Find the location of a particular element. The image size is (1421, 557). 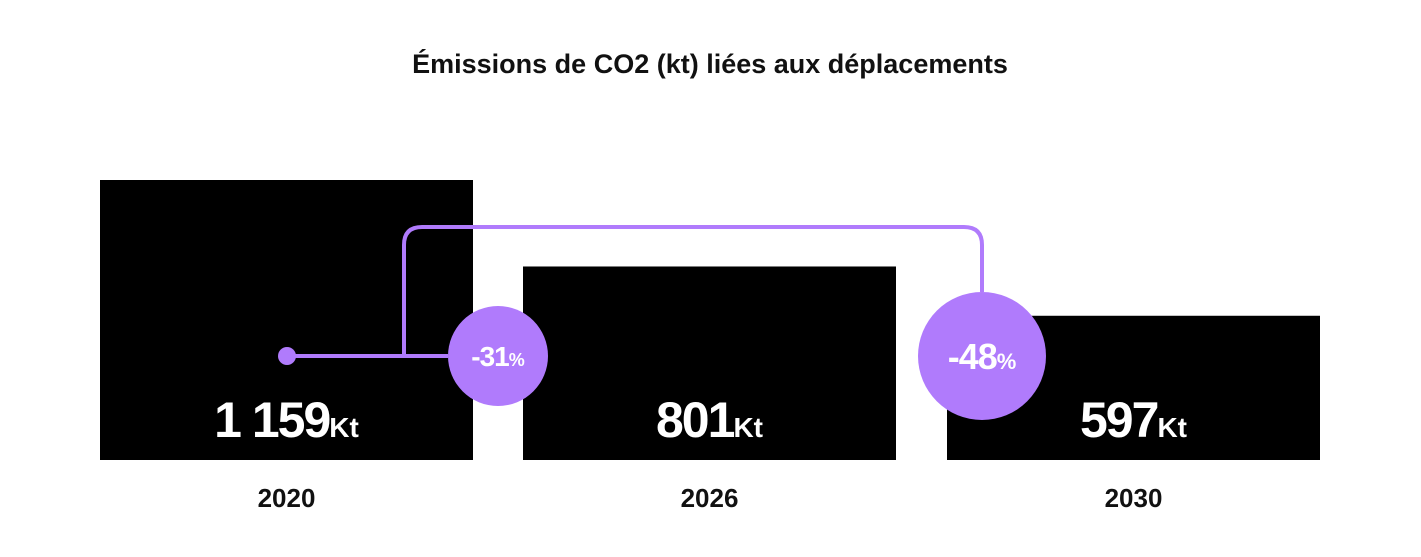

change-badge-2030 is located at coordinates (982, 356).